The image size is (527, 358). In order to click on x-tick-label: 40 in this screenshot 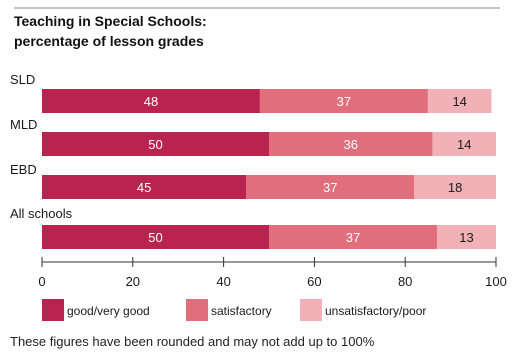, I will do `click(223, 281)`.